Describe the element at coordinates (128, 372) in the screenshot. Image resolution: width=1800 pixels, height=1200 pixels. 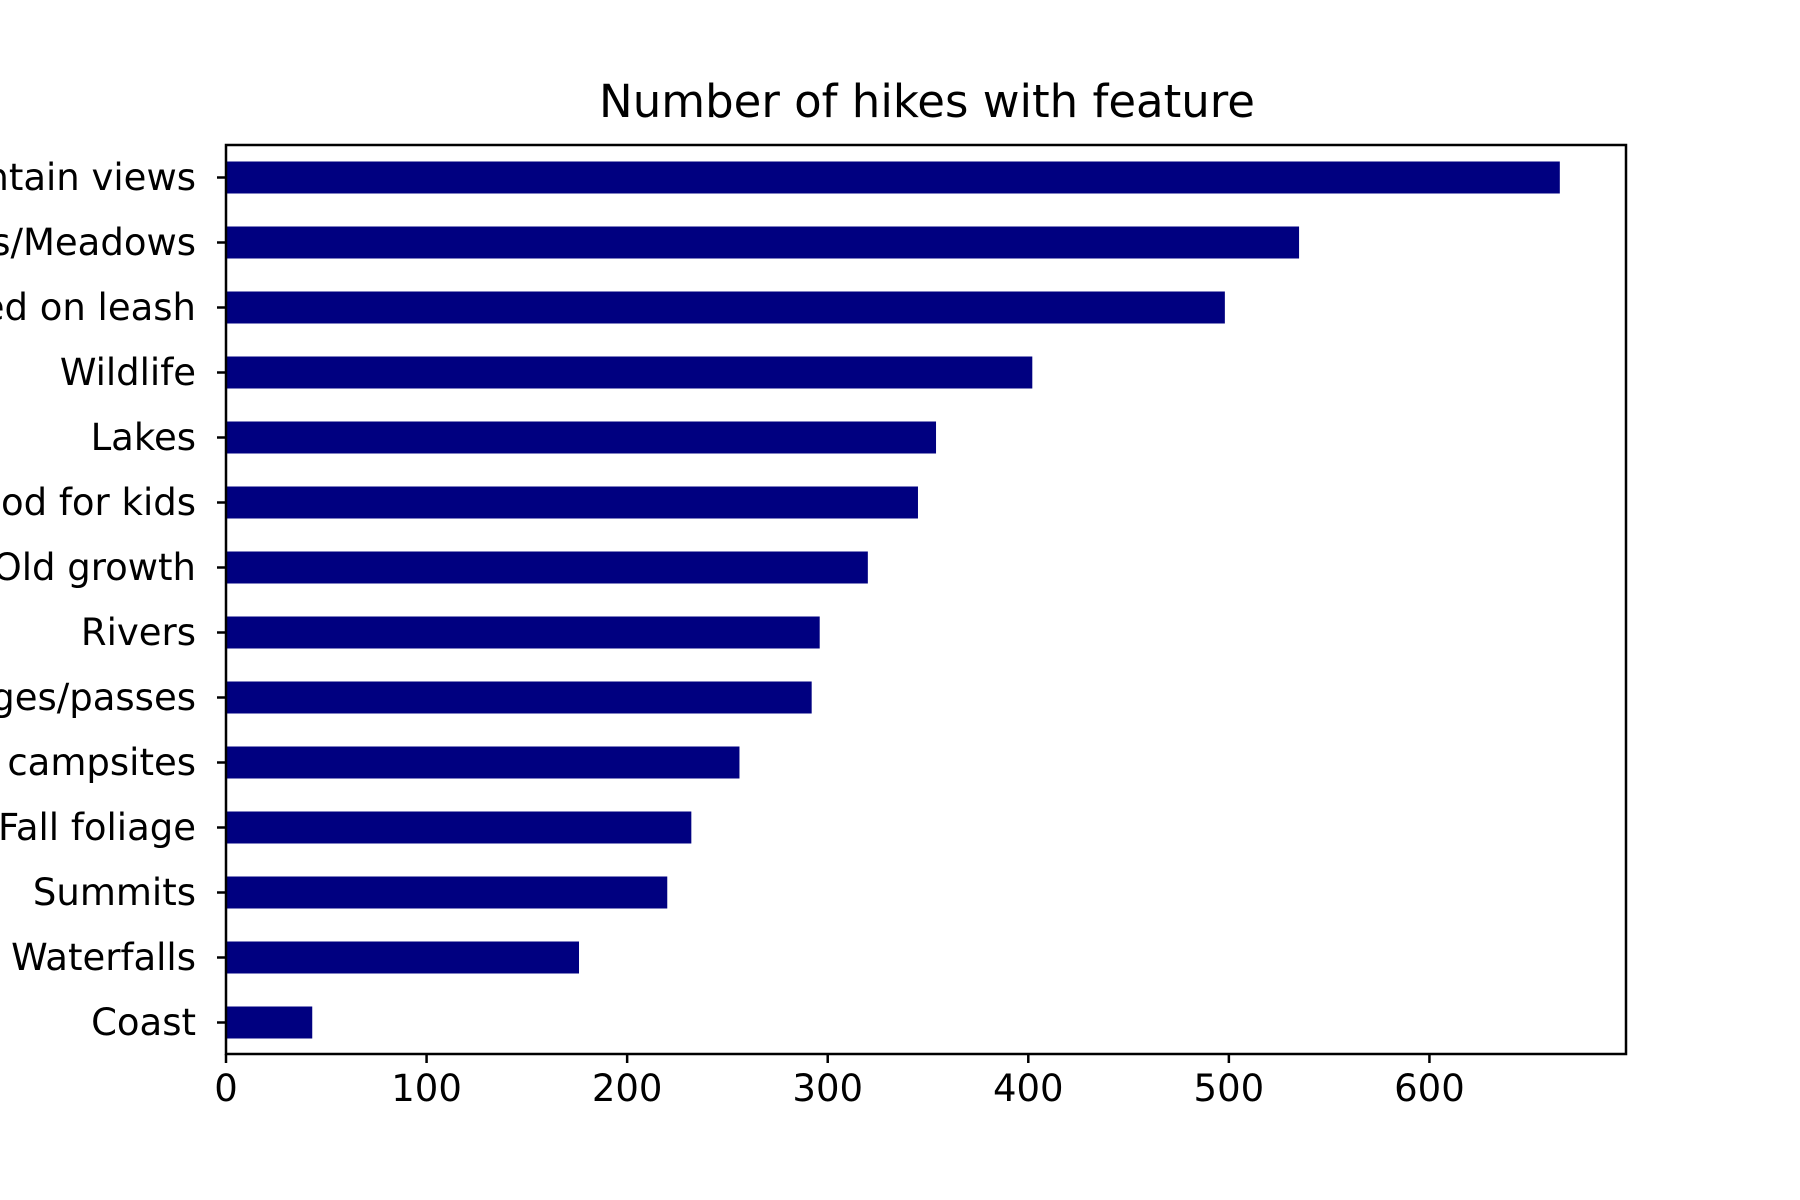
I see `y-tick-label: Wildlife` at that location.